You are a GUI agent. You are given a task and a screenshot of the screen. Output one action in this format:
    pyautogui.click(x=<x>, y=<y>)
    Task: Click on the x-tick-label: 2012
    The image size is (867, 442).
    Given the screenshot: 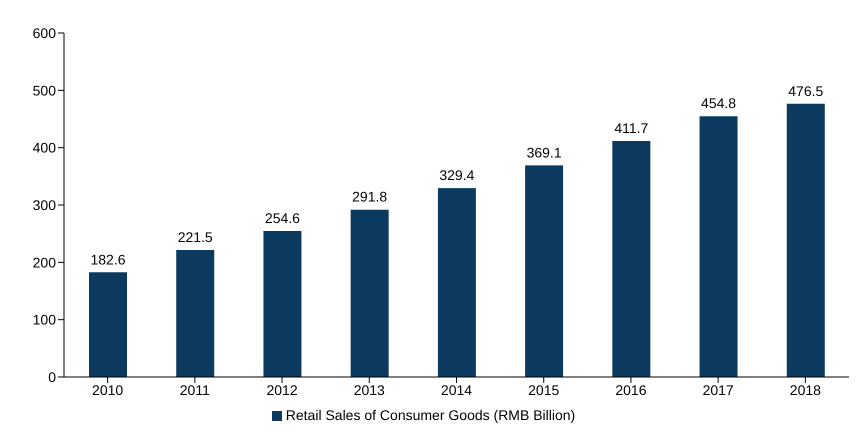 What is the action you would take?
    pyautogui.click(x=282, y=390)
    